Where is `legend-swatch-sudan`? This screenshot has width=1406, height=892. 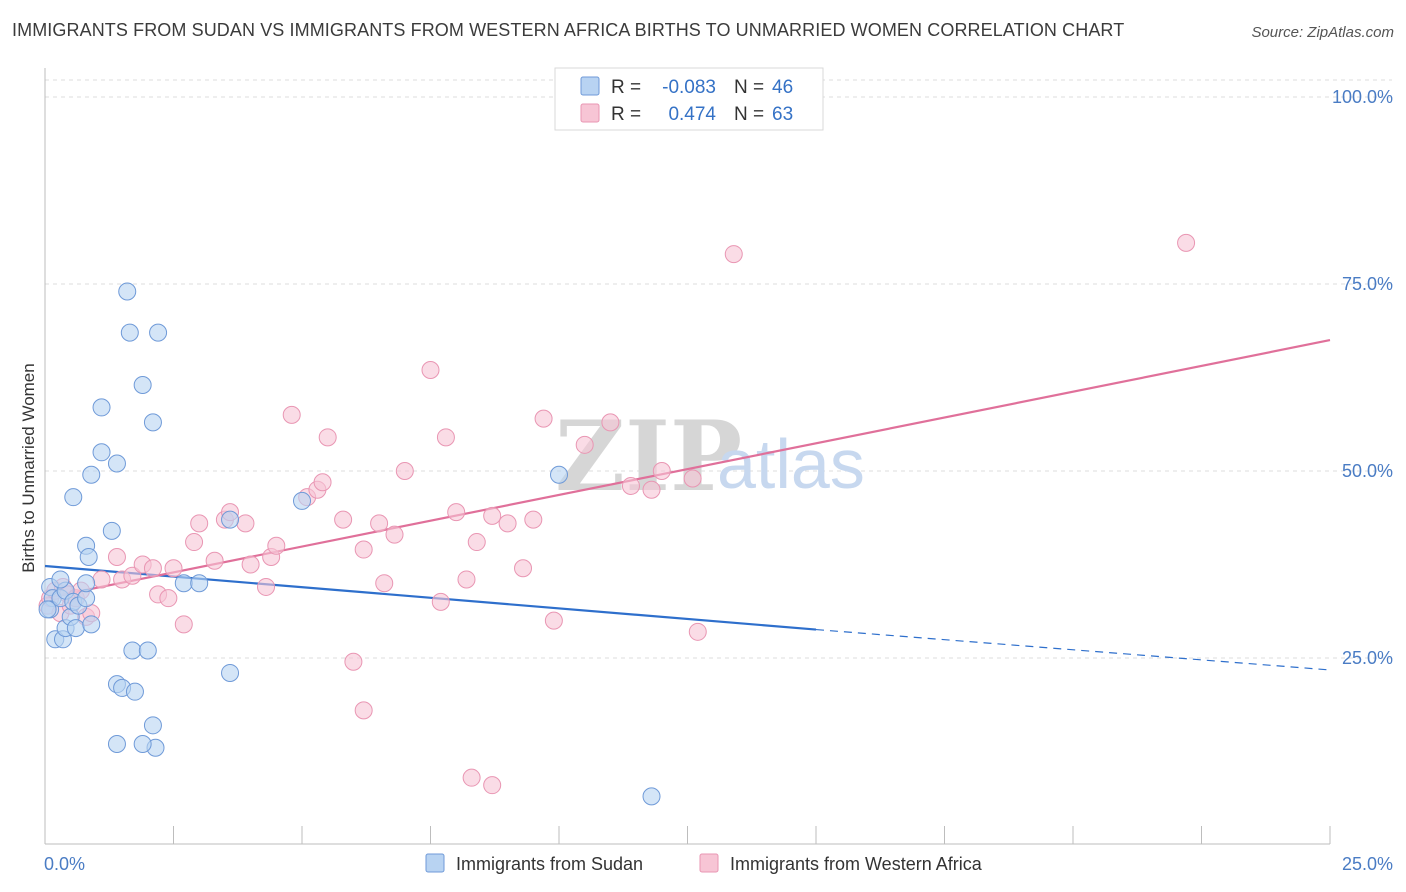
legend-swatch-sudan is located at coordinates (590, 86).